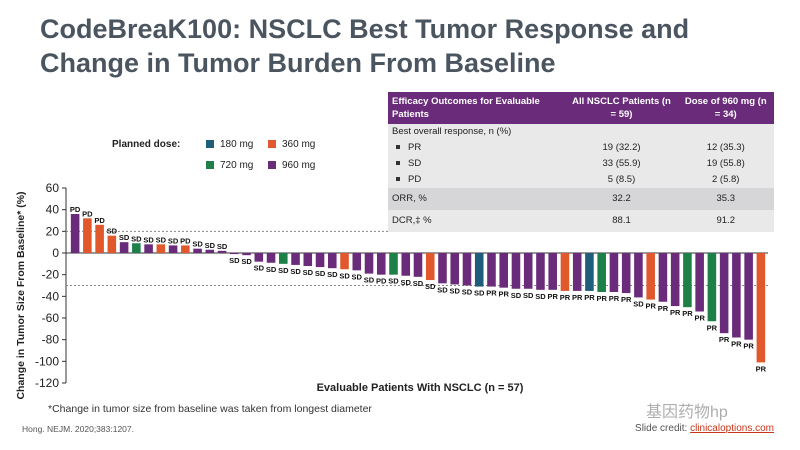 The width and height of the screenshot is (800, 450). Describe the element at coordinates (21, 295) in the screenshot. I see `y-axis-label: Change in Tumor Size From Baseline* (%)` at that location.